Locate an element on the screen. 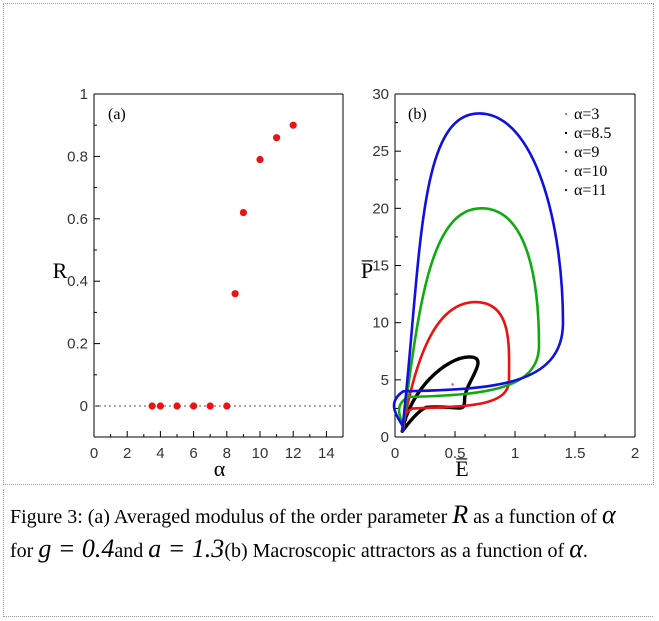  caption-symbol-alpha: α is located at coordinates (609, 514).